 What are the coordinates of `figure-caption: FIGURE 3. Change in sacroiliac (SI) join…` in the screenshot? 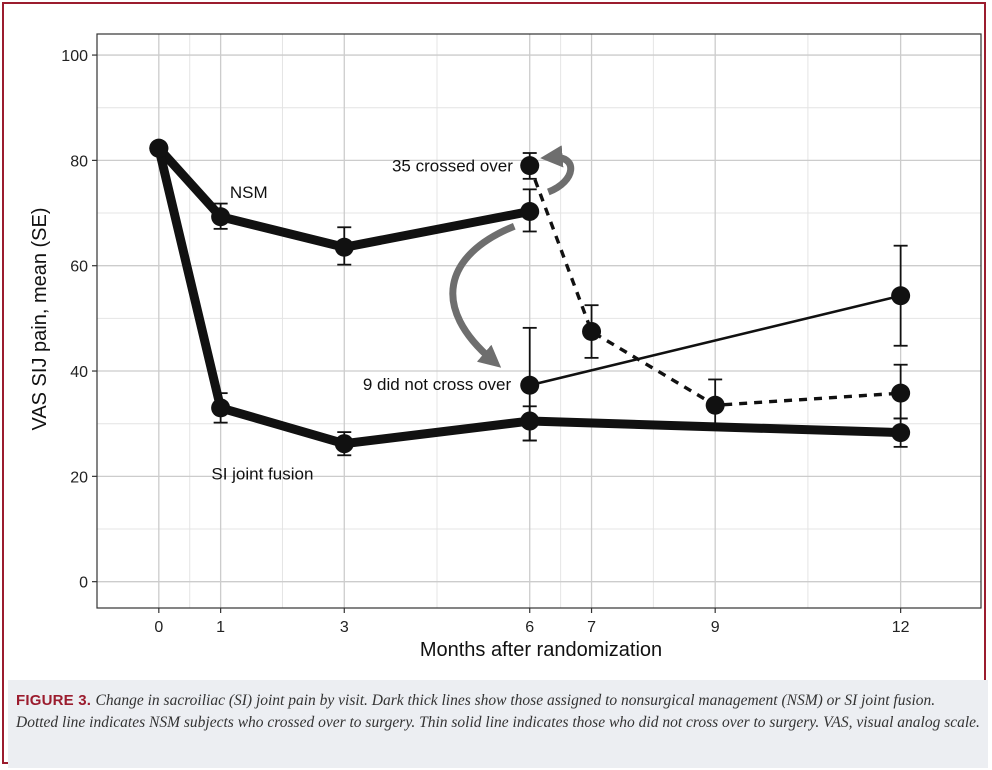 It's located at (498, 724).